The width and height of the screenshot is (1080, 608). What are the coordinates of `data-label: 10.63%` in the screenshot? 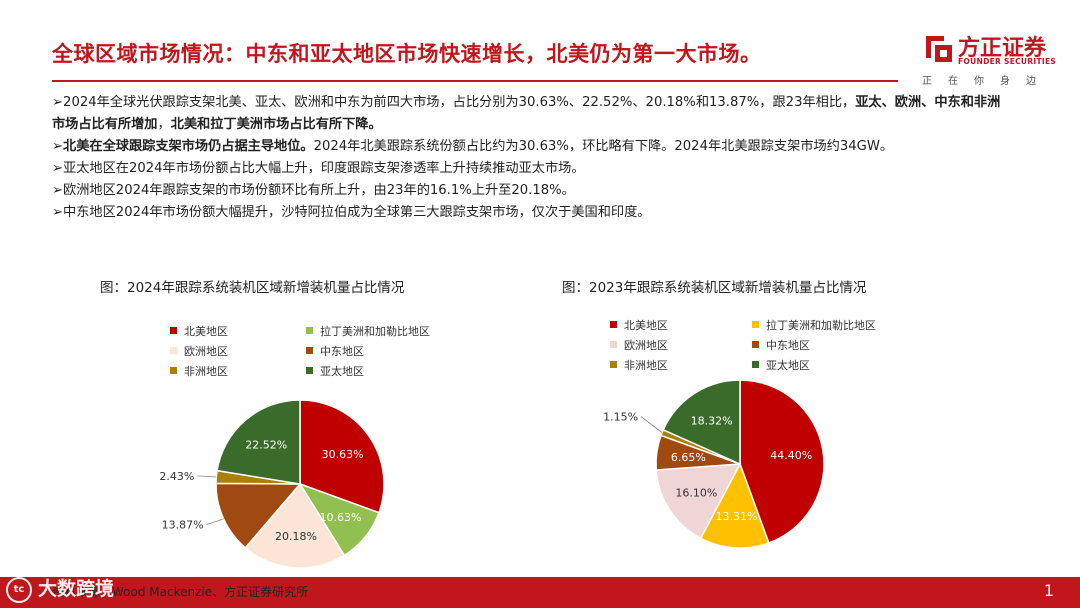 It's located at (340, 517).